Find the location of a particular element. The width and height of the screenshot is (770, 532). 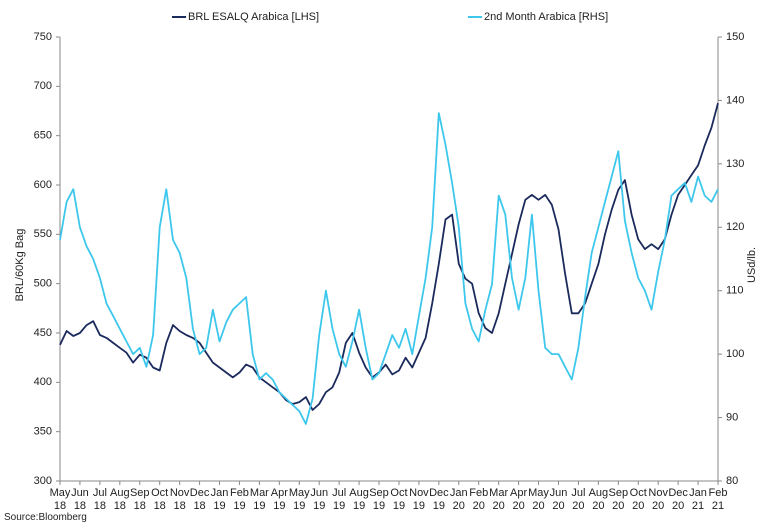

y-tick-label: 750 is located at coordinates (43, 37).